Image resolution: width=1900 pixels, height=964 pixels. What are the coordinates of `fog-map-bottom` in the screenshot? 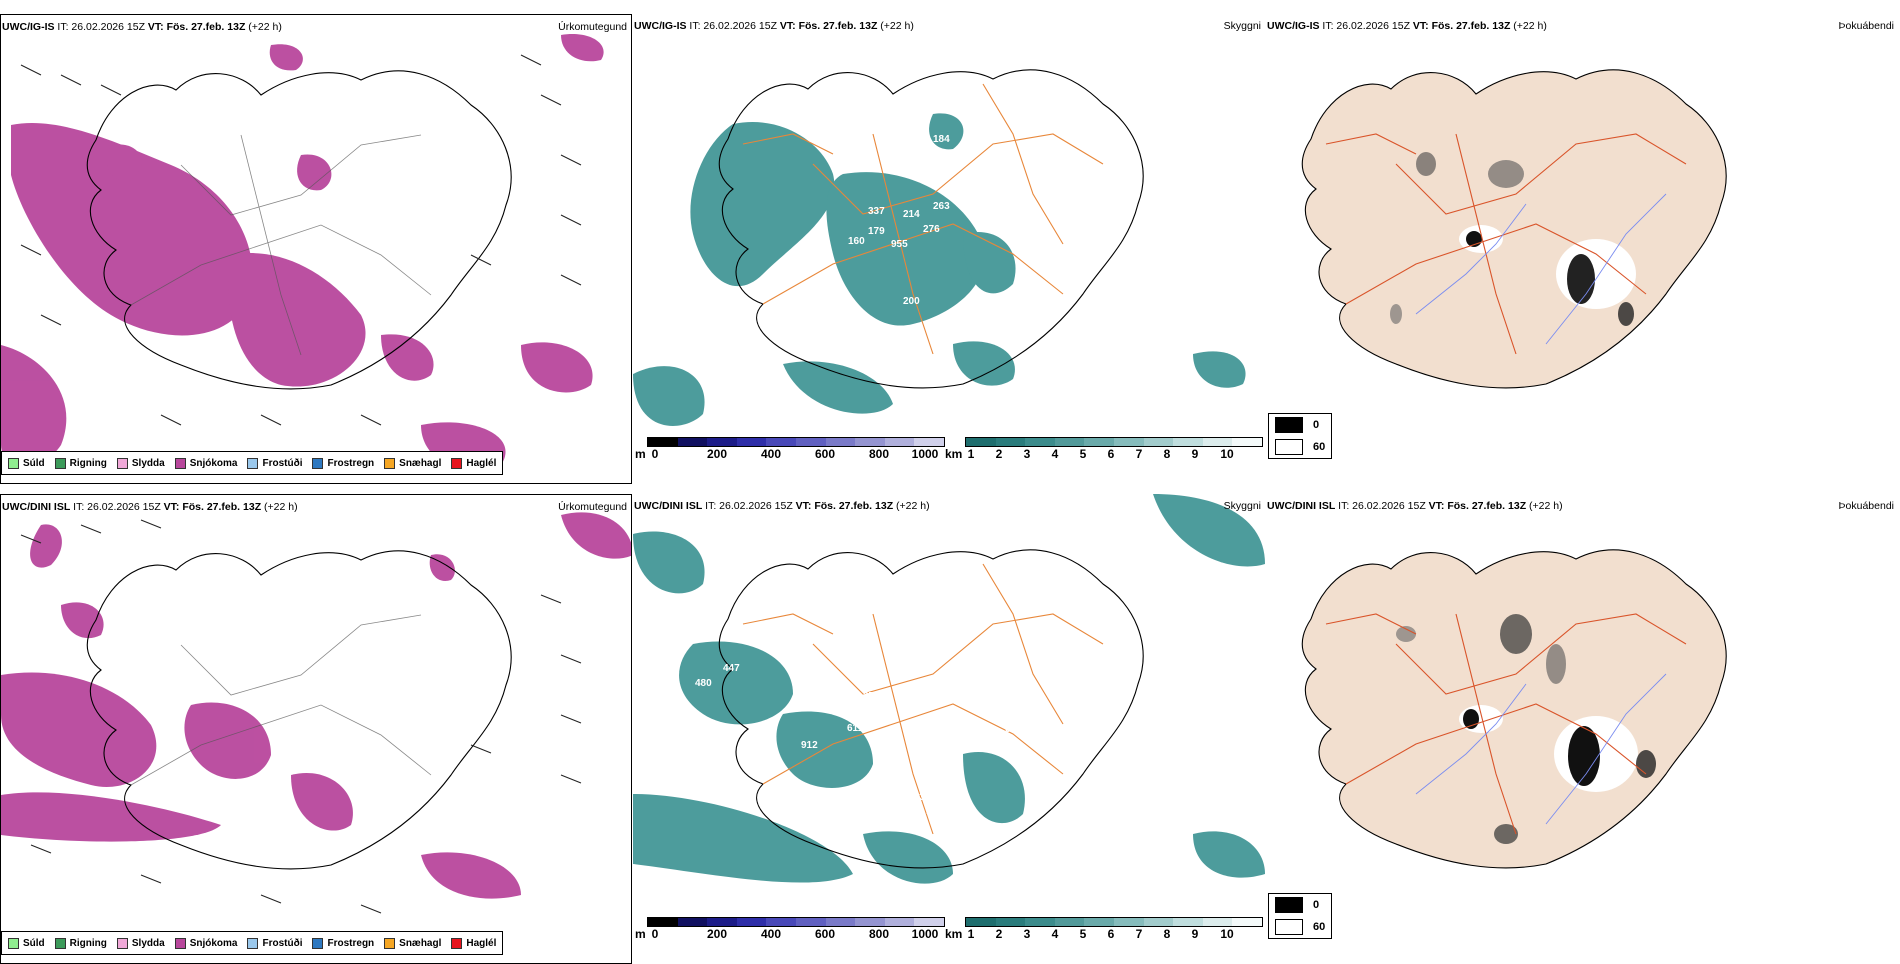 It's located at (1514, 709).